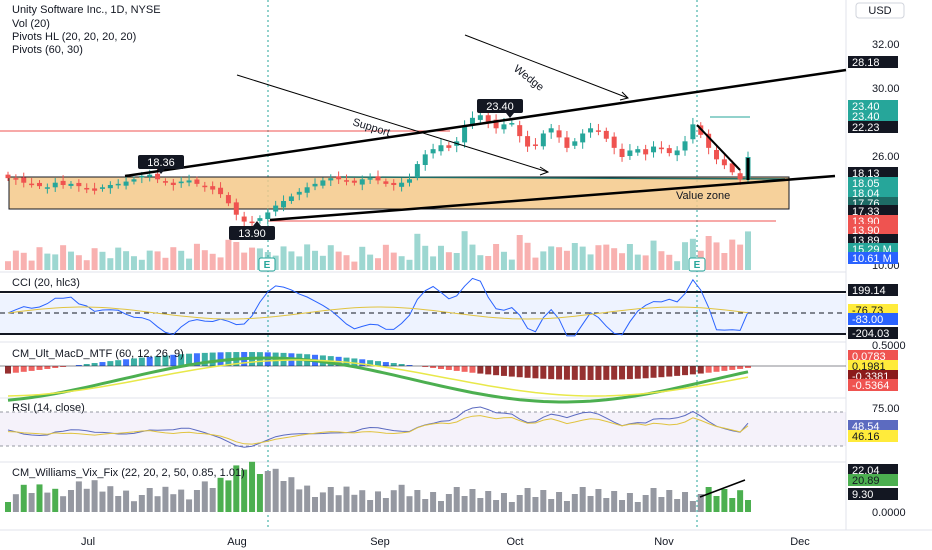 The height and width of the screenshot is (550, 932). I want to click on cci-ma-line, so click(378, 313).